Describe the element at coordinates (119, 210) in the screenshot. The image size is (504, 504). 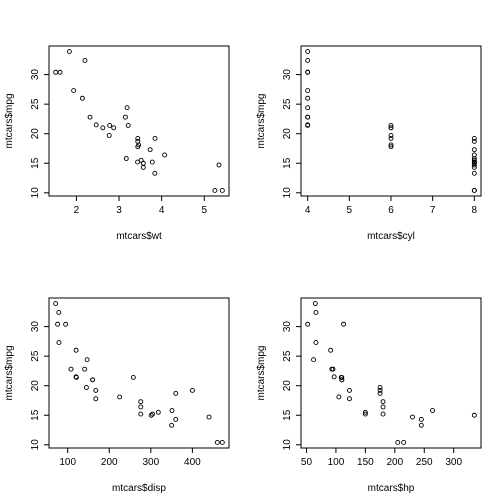
I see `x-tick-label: 3` at that location.